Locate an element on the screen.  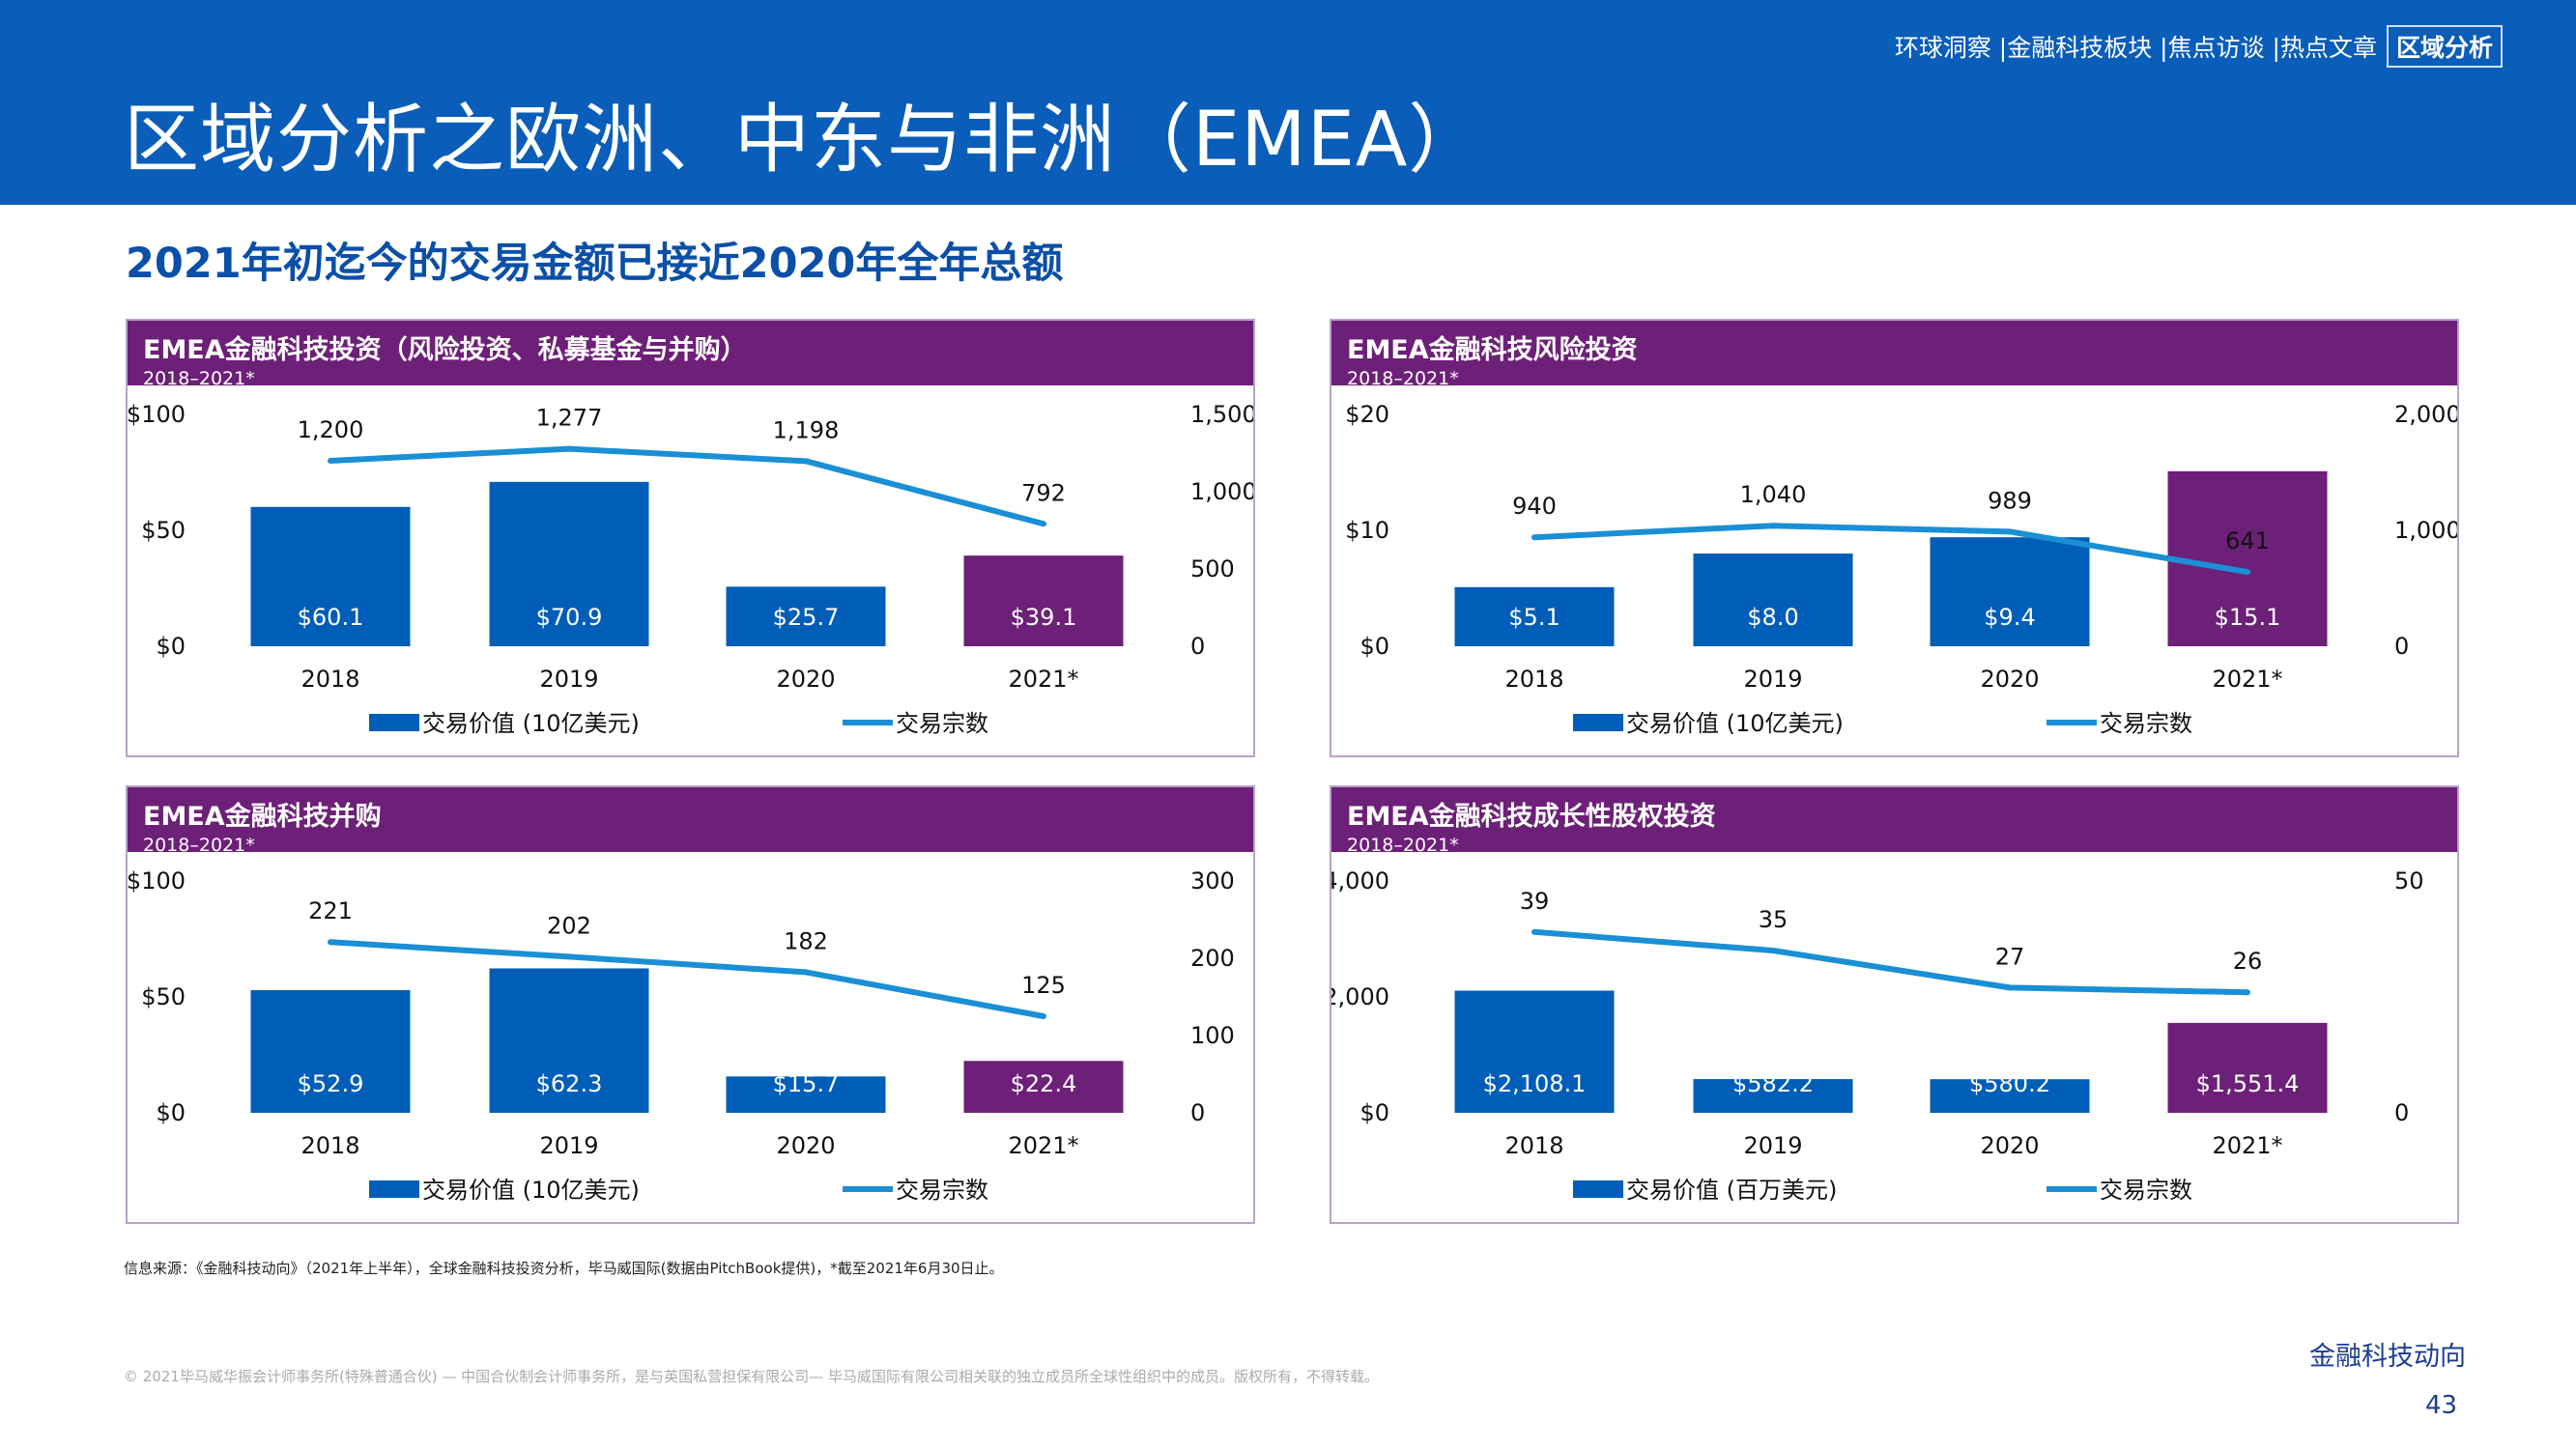
legend-bar-label: 交易价值 (百万美元) is located at coordinates (1732, 1190).